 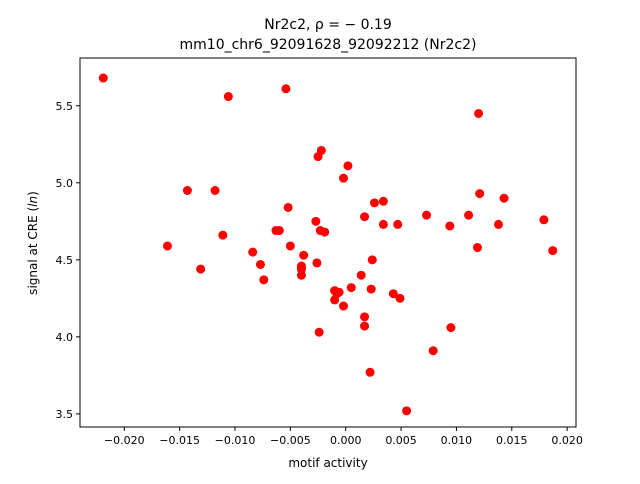 What do you see at coordinates (33, 193) in the screenshot?
I see `y-axis-label-end: )` at bounding box center [33, 193].